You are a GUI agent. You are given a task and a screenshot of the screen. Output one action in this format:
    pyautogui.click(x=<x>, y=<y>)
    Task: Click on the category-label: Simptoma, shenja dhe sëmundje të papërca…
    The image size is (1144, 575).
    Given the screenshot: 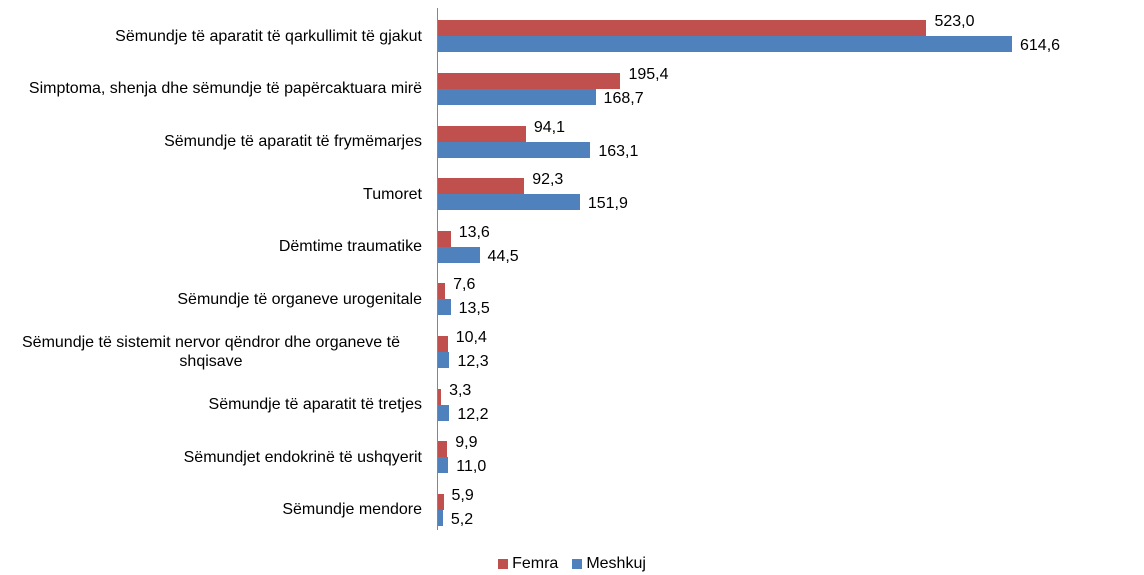 What is the action you would take?
    pyautogui.click(x=211, y=89)
    